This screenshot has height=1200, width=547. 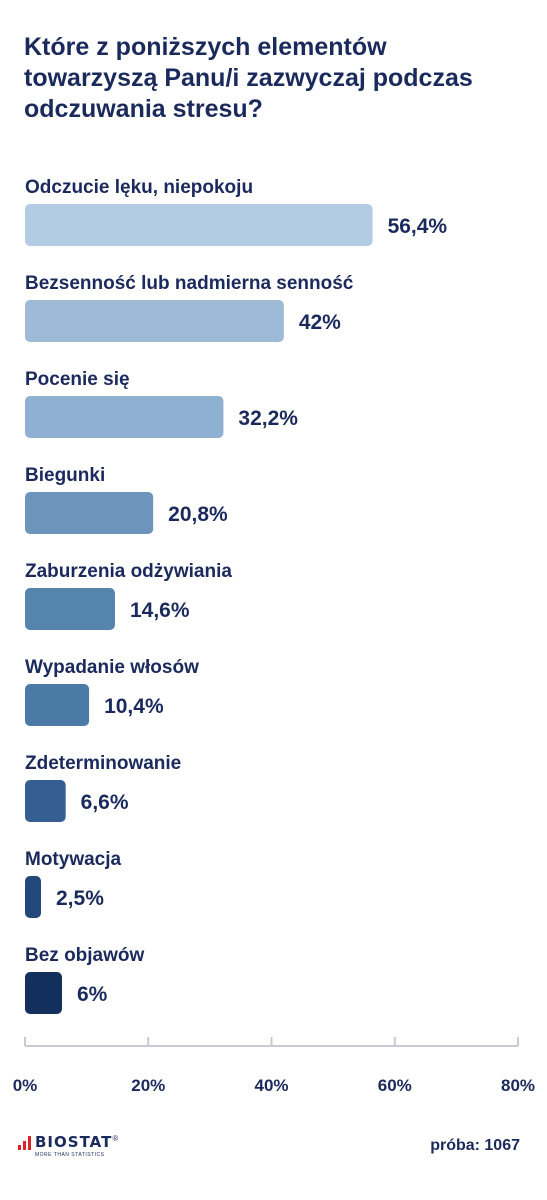 I want to click on value-label: 32,2%, so click(x=268, y=418).